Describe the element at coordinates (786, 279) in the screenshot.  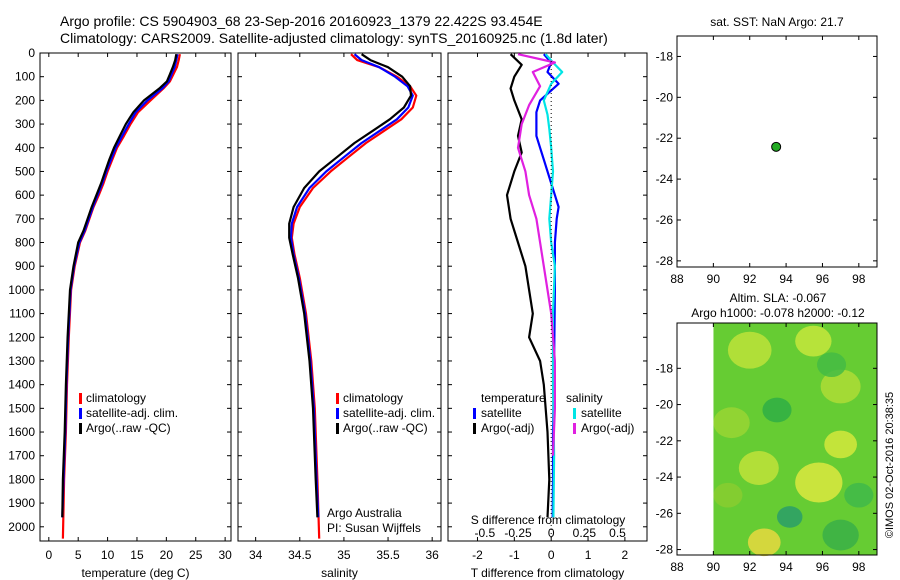
I see `x-tick-label: 94` at that location.